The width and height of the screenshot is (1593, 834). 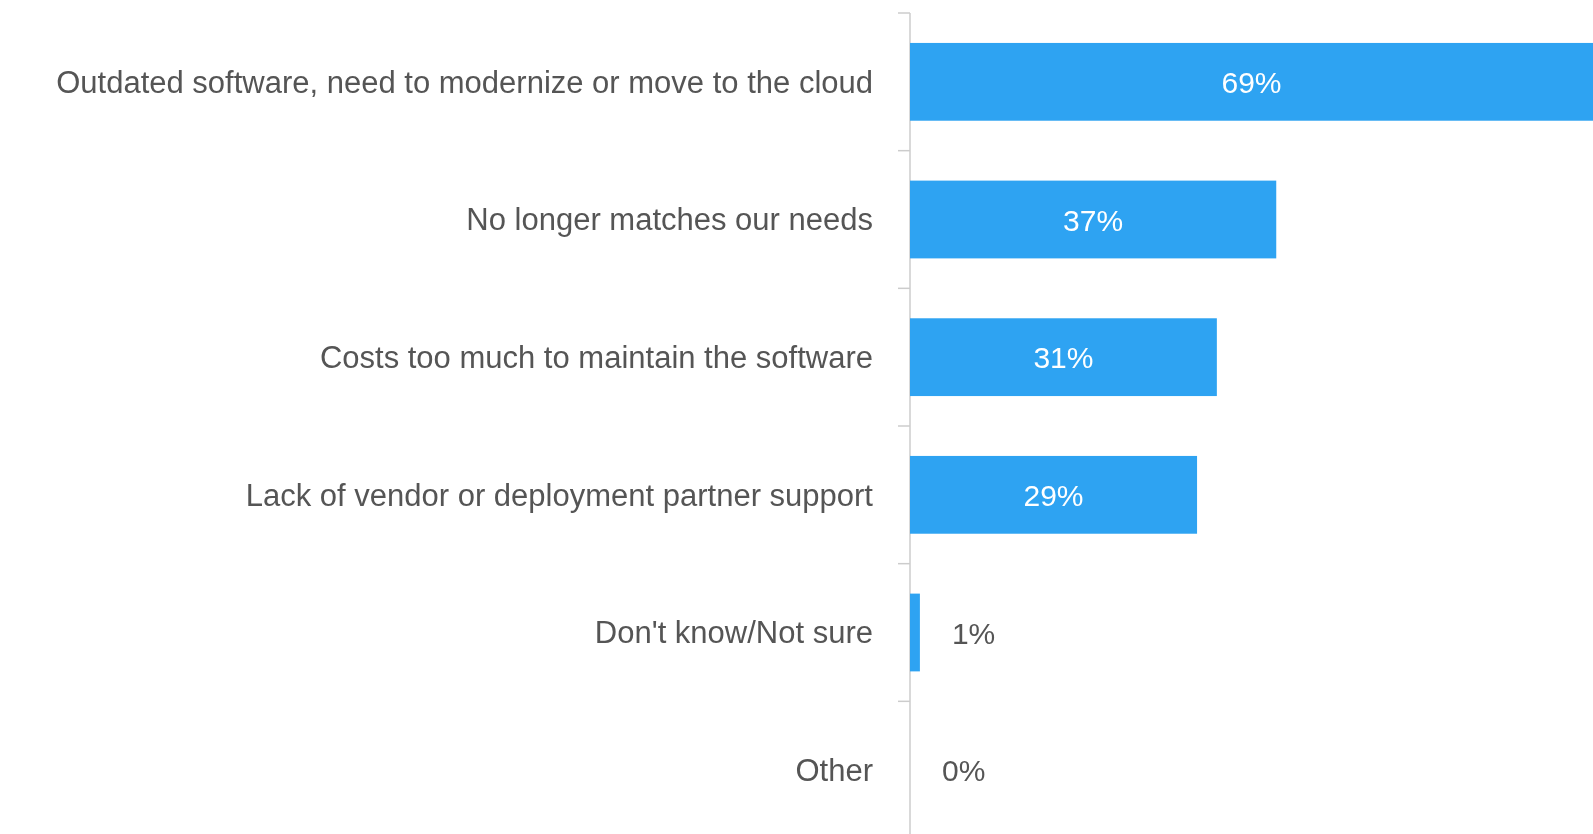 What do you see at coordinates (464, 82) in the screenshot?
I see `y-tick-label: Outdated software, need to modernize or move to the cloud` at bounding box center [464, 82].